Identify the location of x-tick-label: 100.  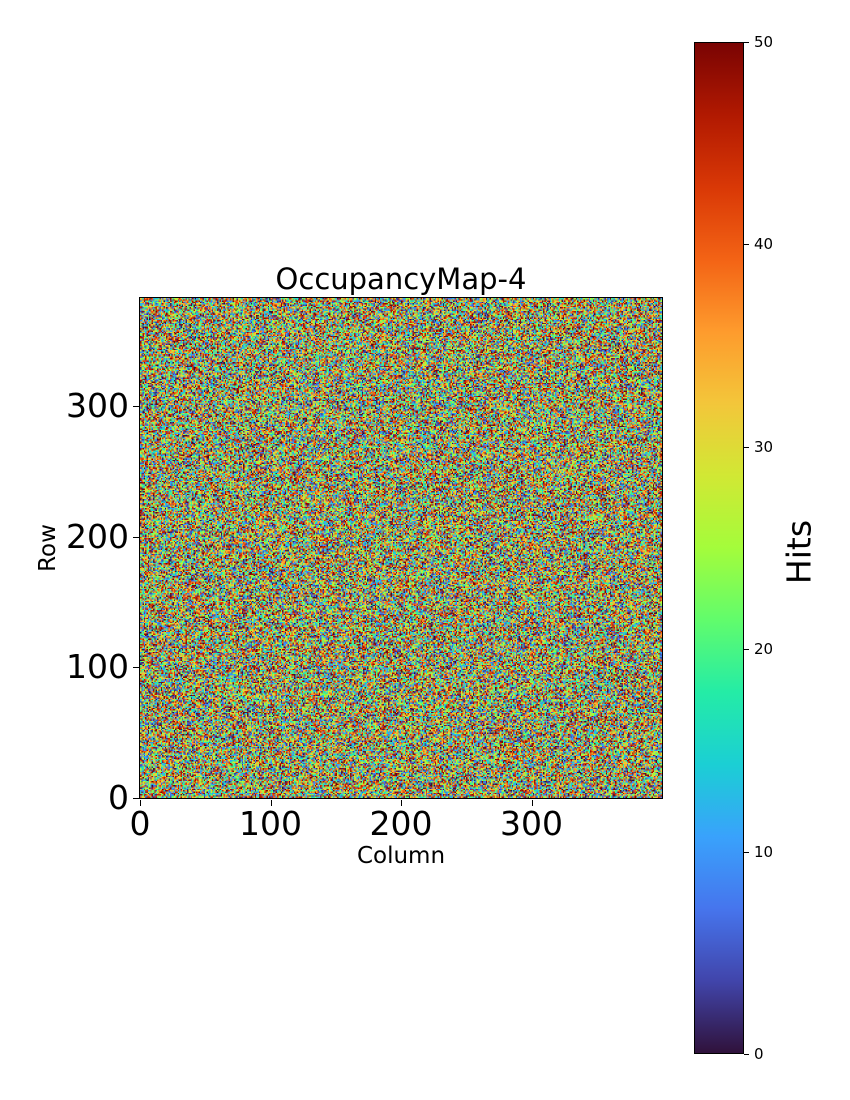
(270, 823).